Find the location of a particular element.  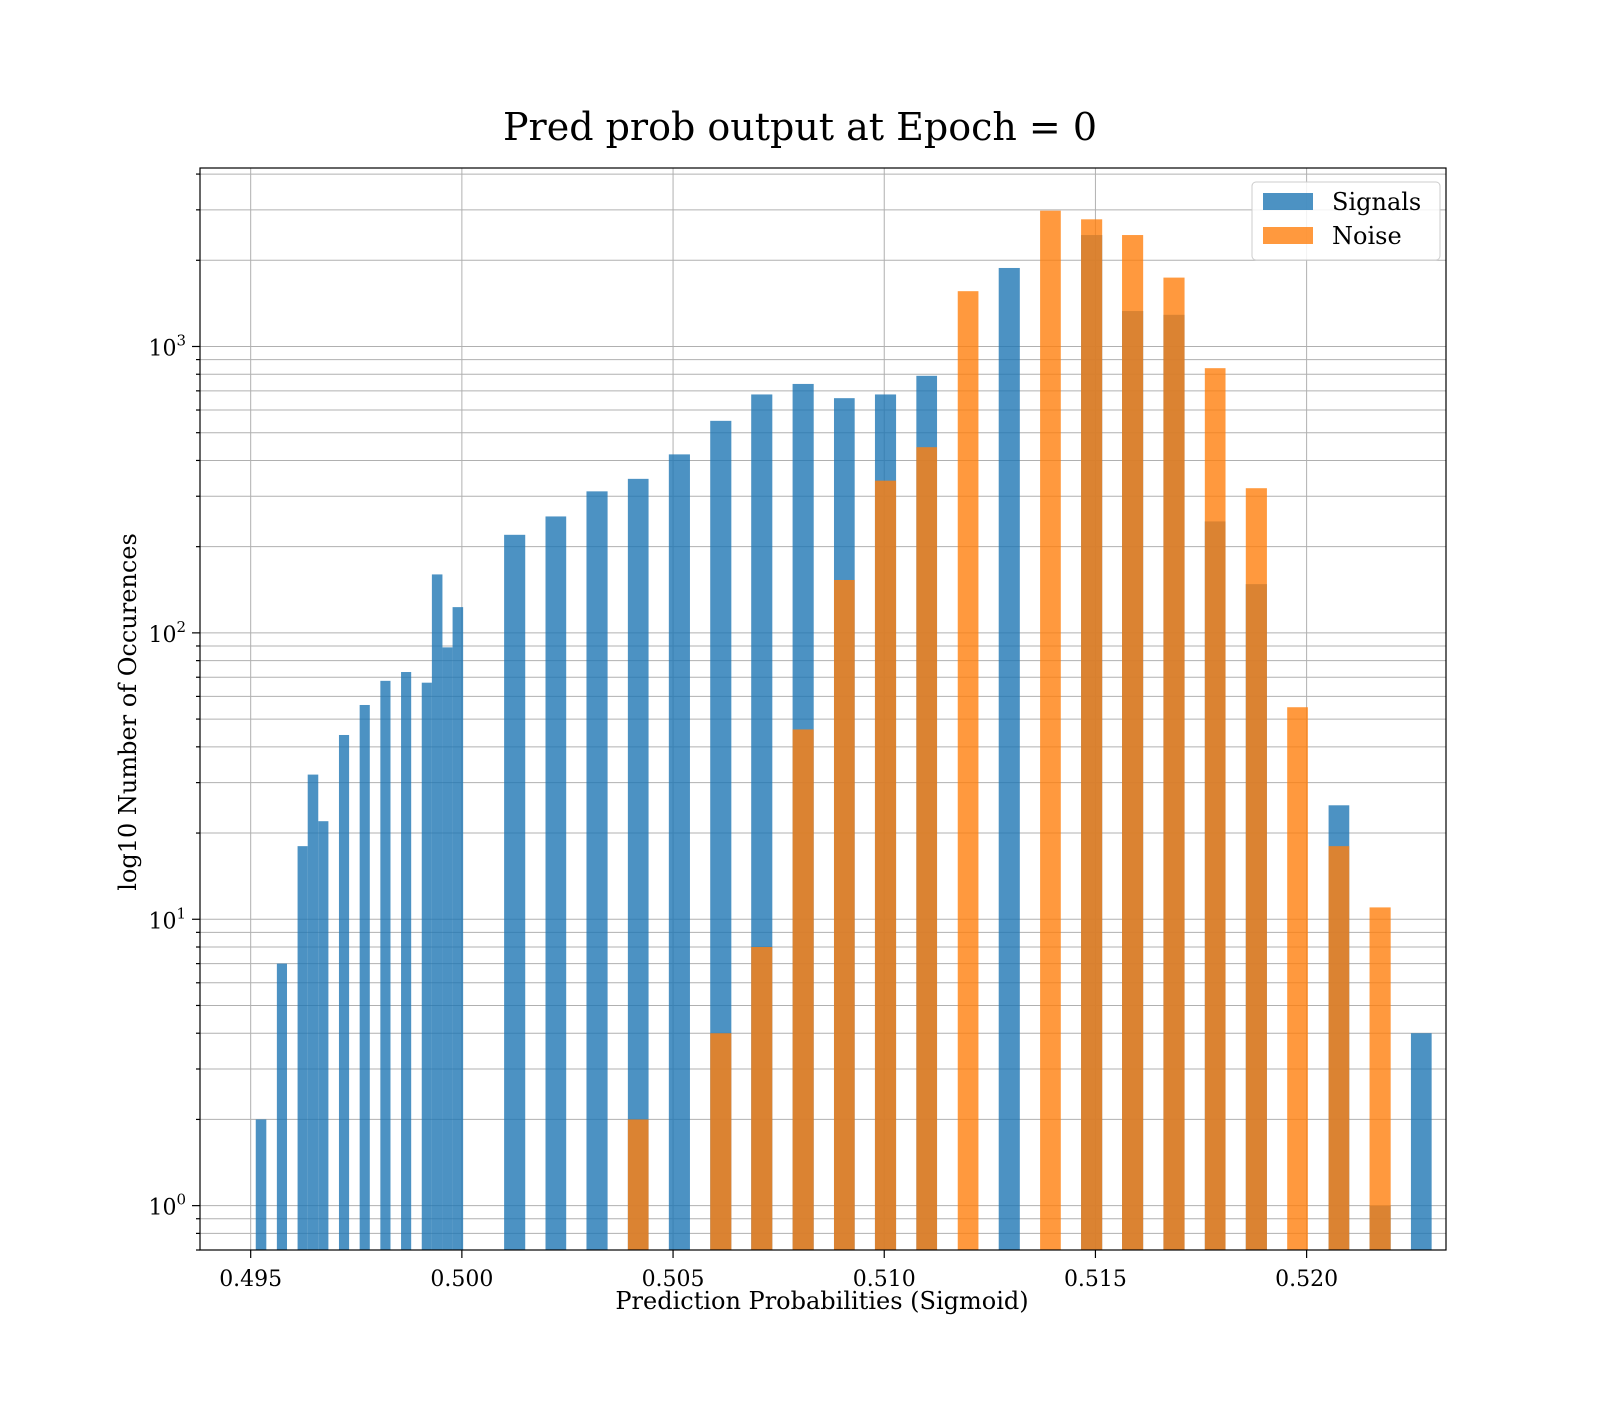

legend-label-noise: Noise is located at coordinates (1367, 236).